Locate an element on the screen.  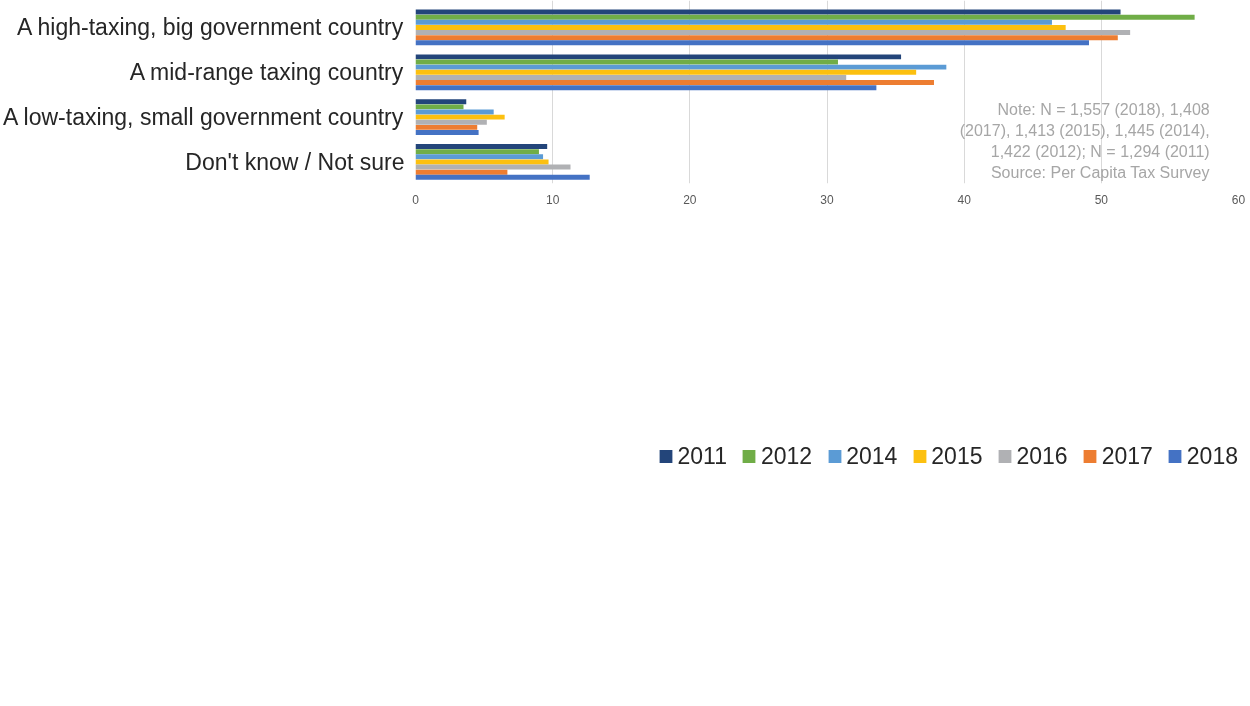
annotation: Note: N = 1,557 (2018), 1,408 (2017), 1,413 (2015), 1,445 (2014), 1,422 (2012); N = 1,294 (2011) Source: Per Capita Tax Survey is located at coordinates (1084, 141).